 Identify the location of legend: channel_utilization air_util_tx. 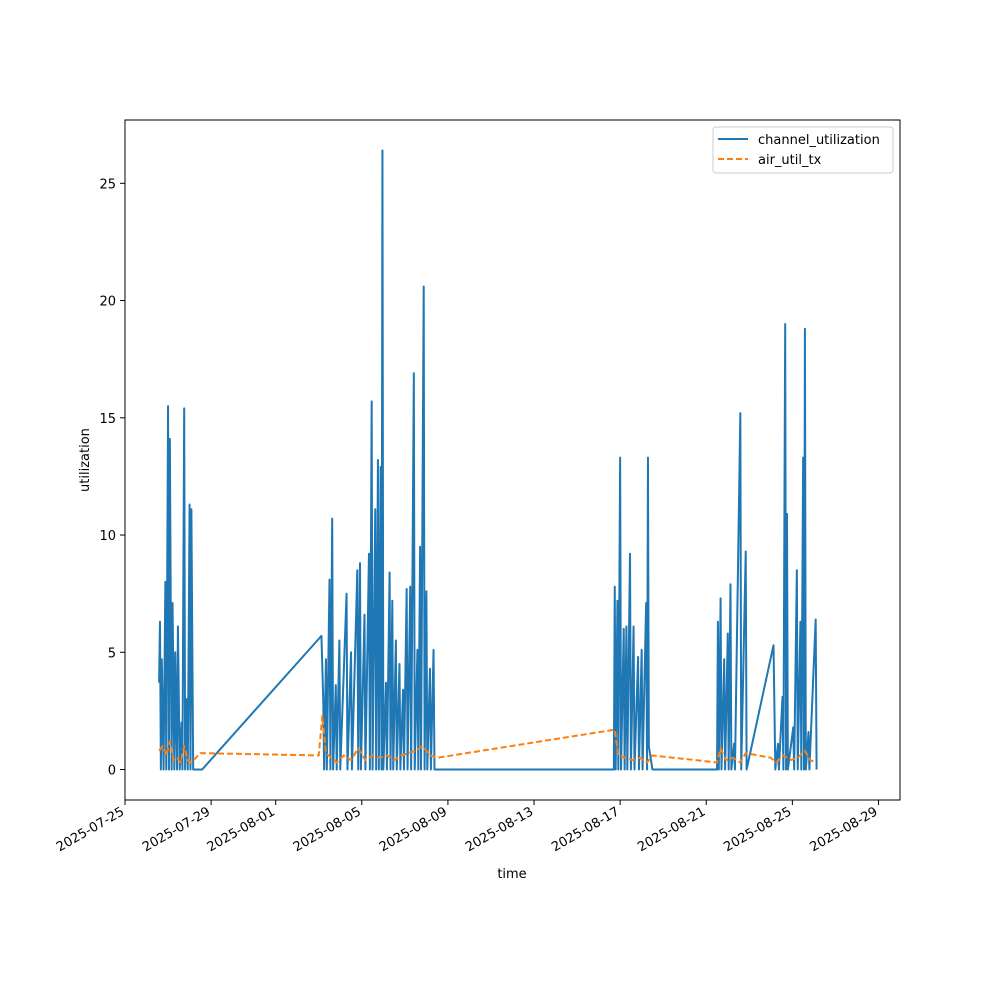
(803, 150).